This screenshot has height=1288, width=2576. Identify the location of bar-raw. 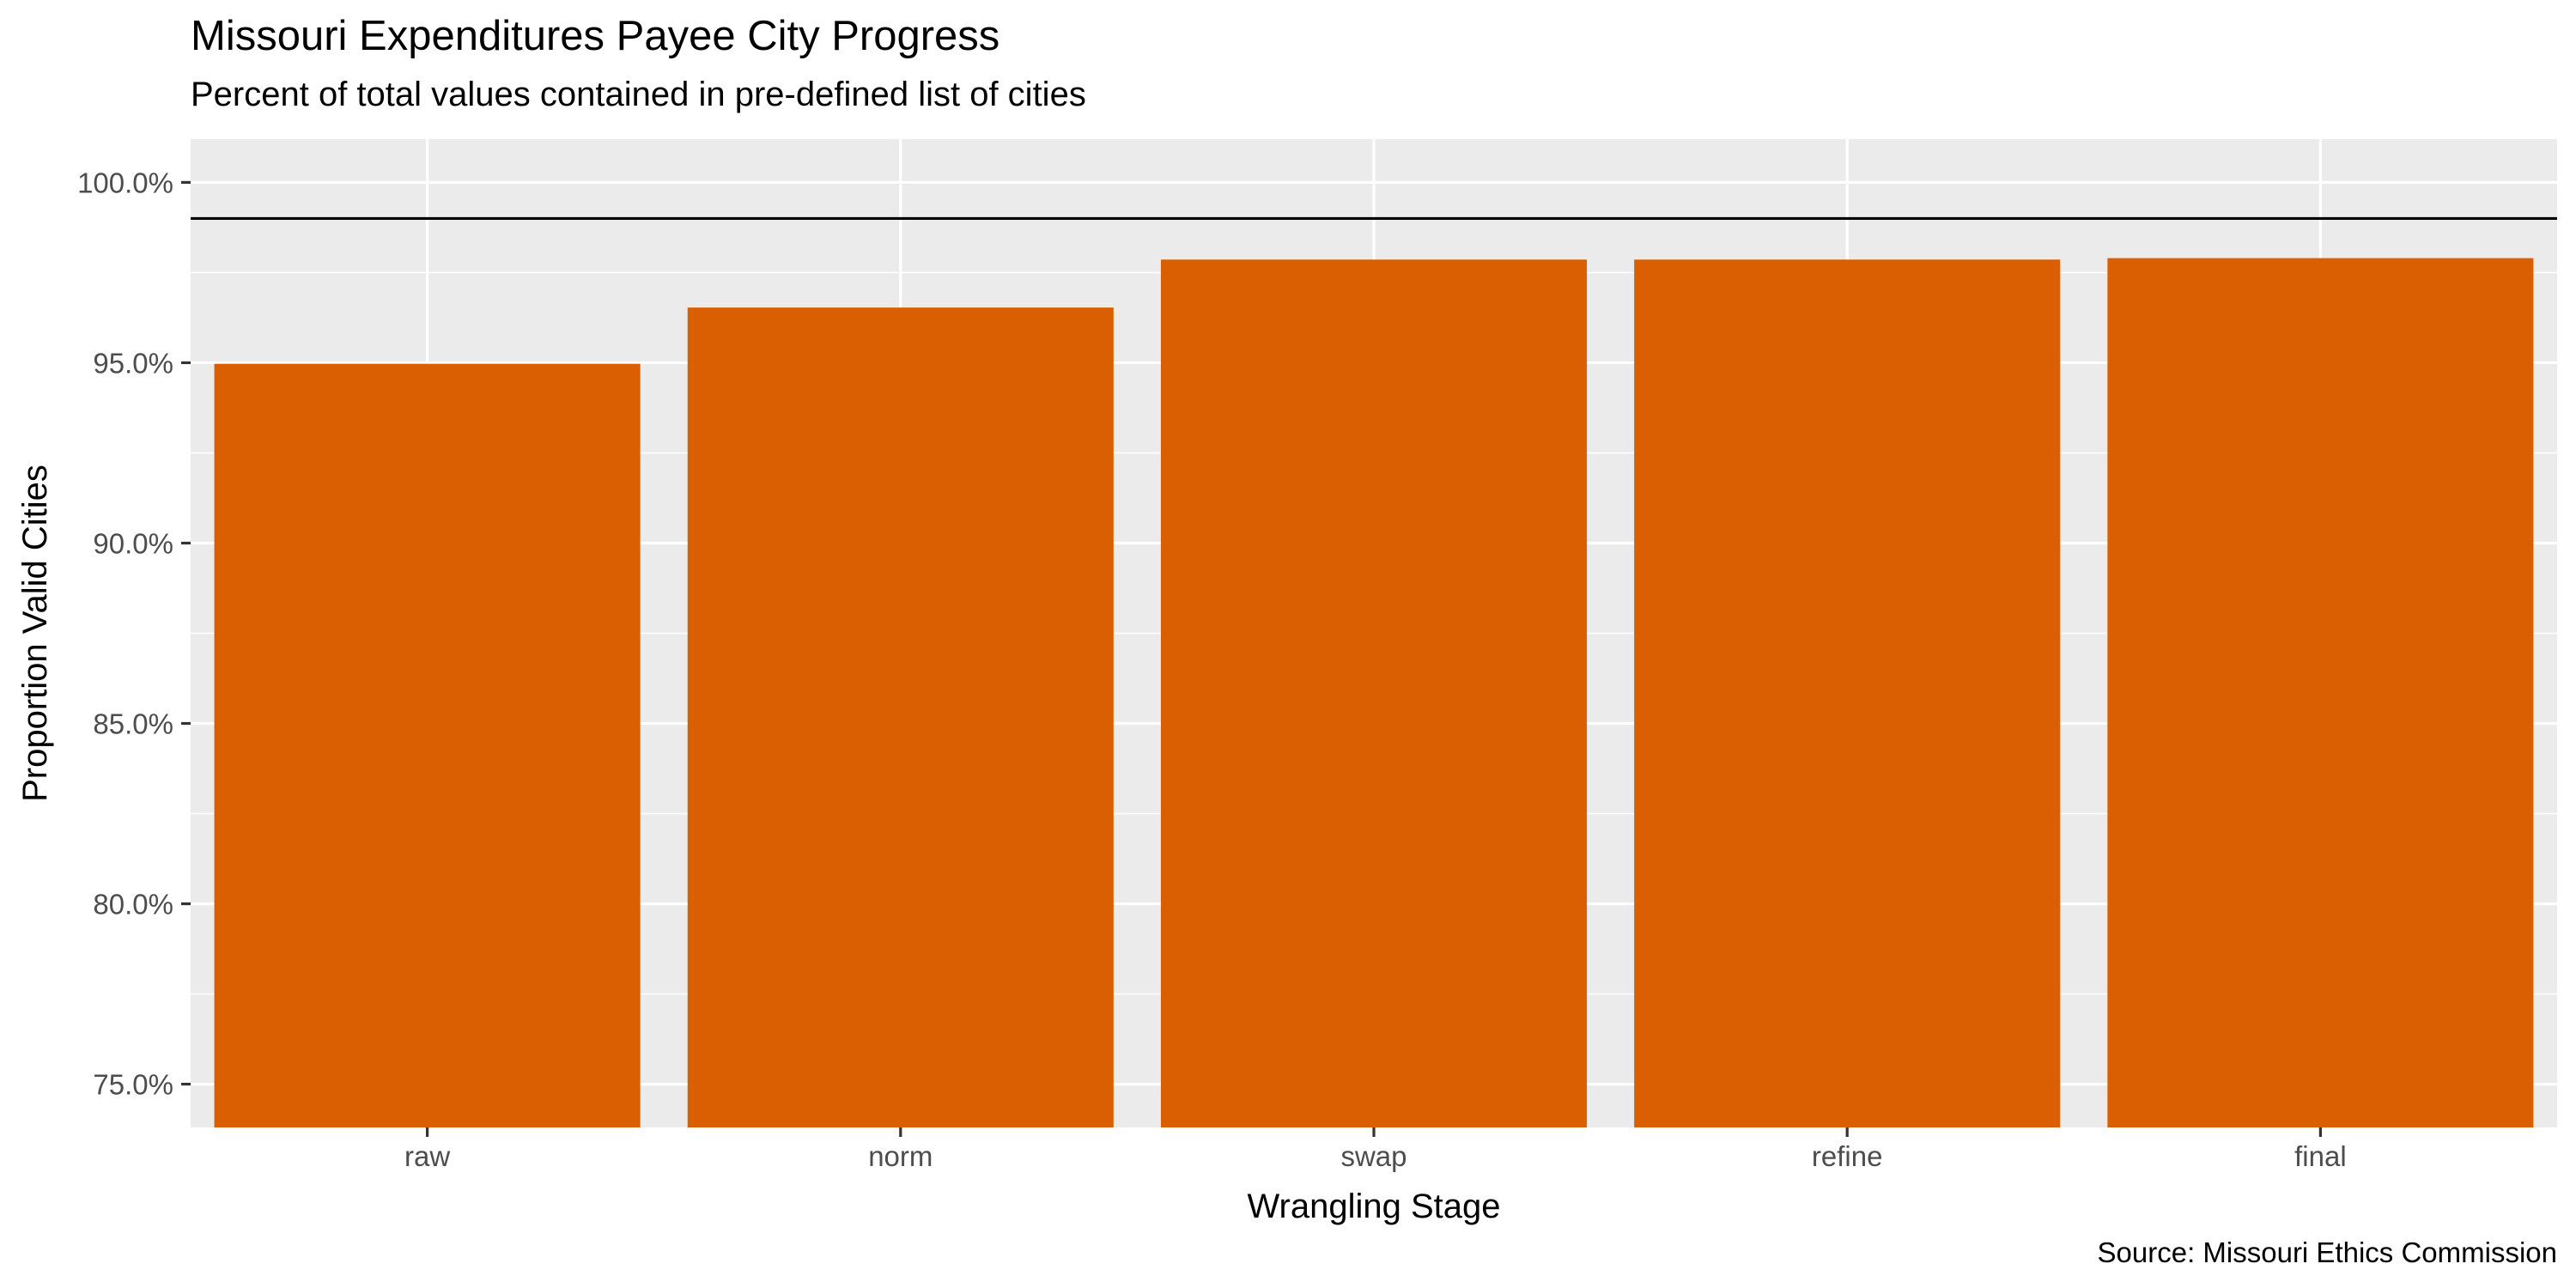
(428, 746).